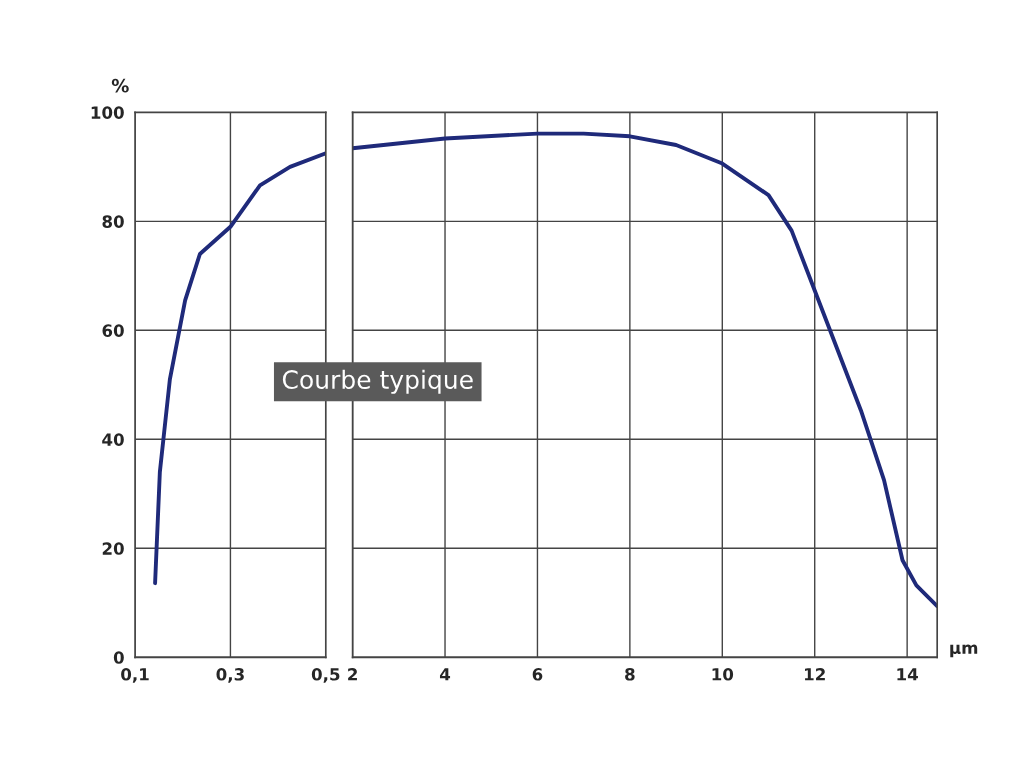  I want to click on y-tick-label: 40, so click(113, 439).